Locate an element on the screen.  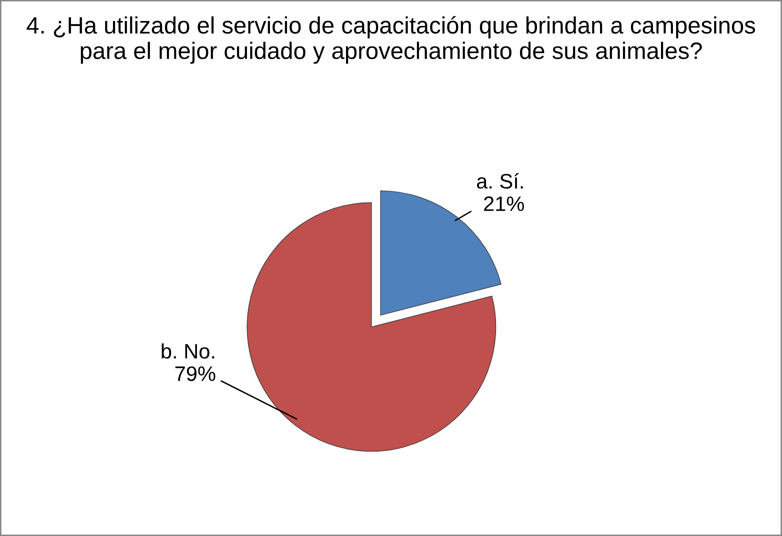
data-label: 21% is located at coordinates (504, 204).